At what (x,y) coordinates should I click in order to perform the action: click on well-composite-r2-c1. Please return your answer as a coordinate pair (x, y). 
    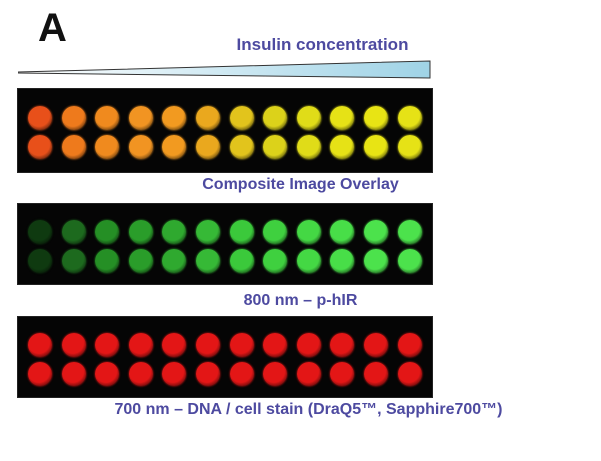
    Looking at the image, I should click on (40, 147).